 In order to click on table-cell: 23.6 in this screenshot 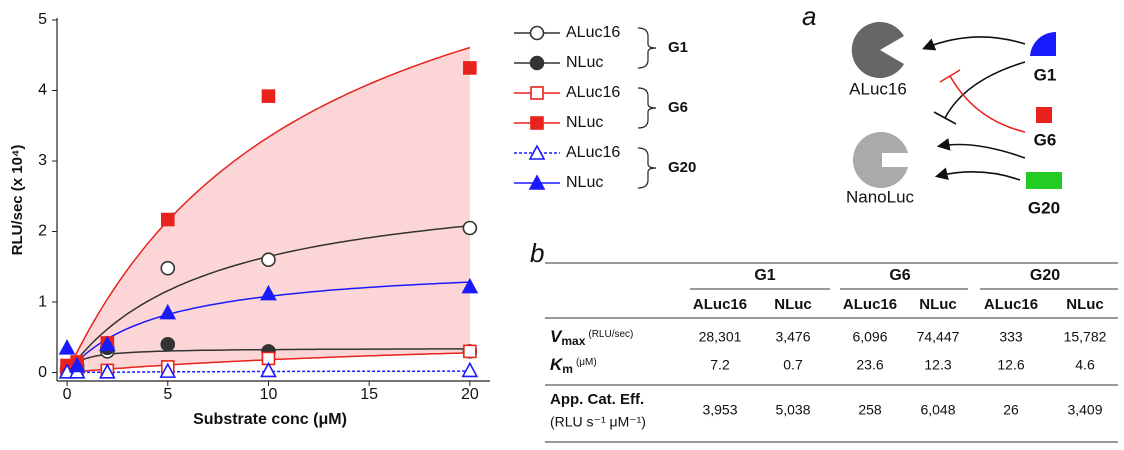, I will do `click(869, 365)`.